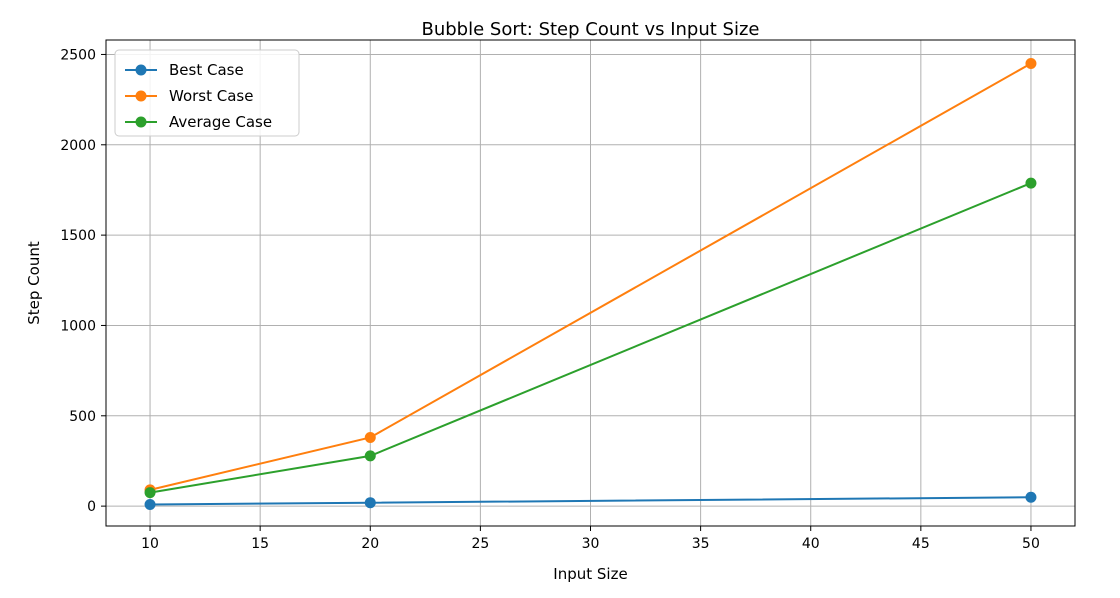 The width and height of the screenshot is (1120, 598). Describe the element at coordinates (206, 70) in the screenshot. I see `legend-label: Best Case` at that location.